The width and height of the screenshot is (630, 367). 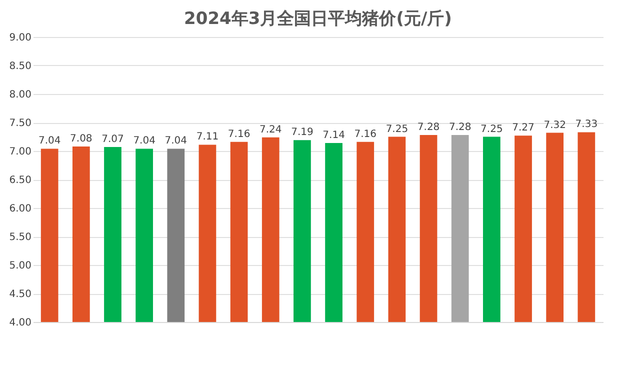 I want to click on data-label: 7.24, so click(x=271, y=130).